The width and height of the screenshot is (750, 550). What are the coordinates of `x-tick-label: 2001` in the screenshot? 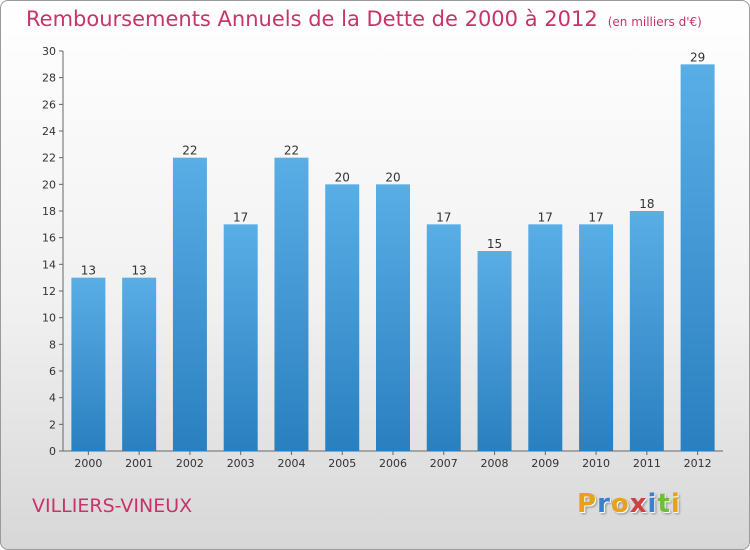 It's located at (139, 463).